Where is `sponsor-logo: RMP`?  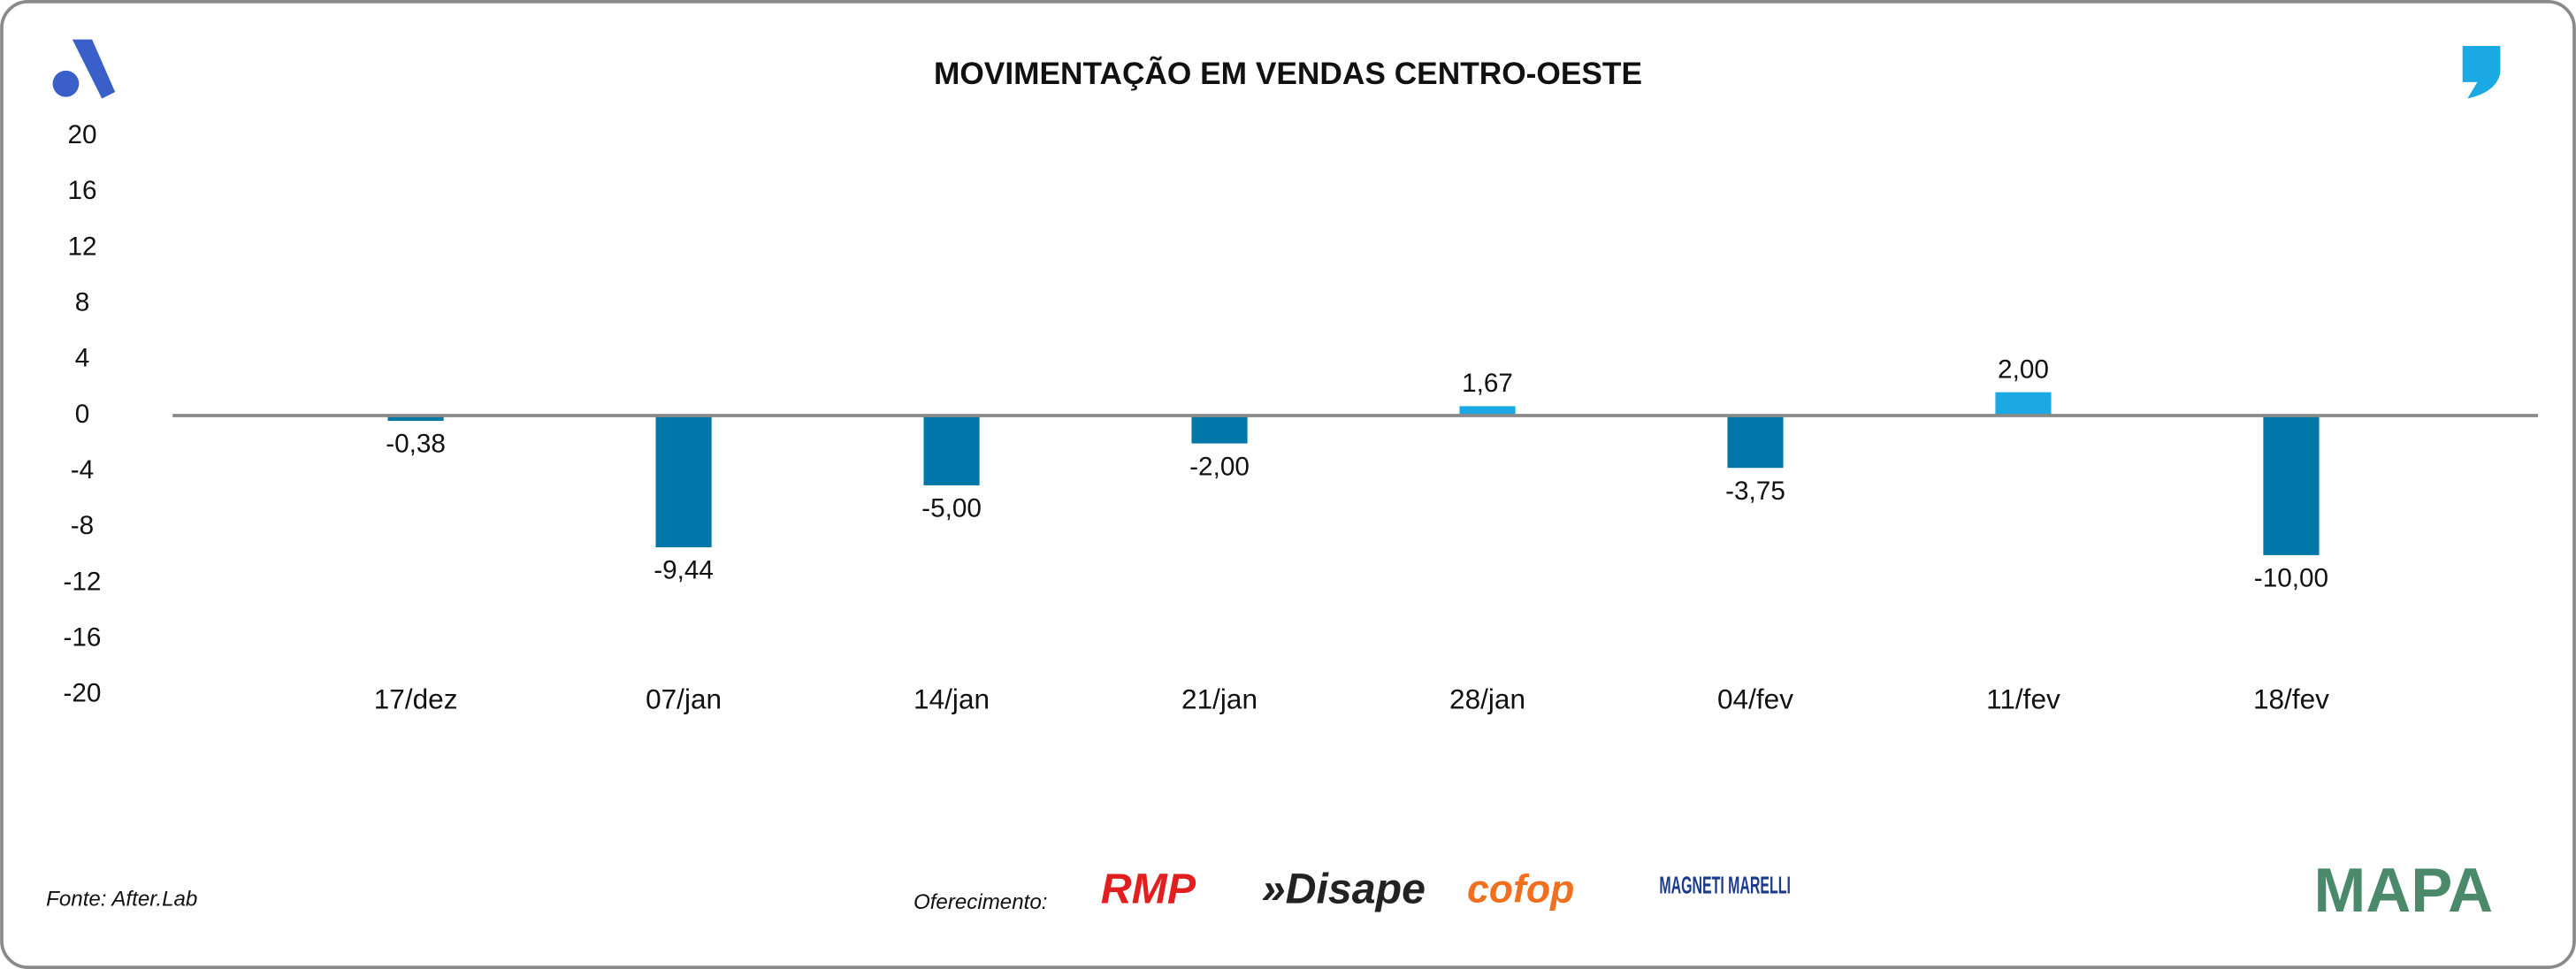
sponsor-logo: RMP is located at coordinates (1148, 888).